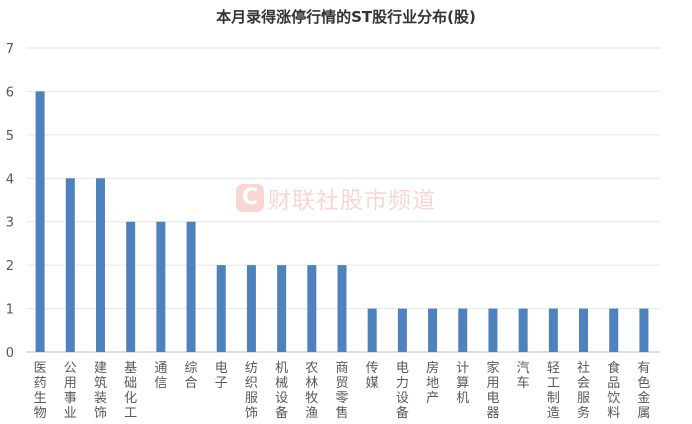 The height and width of the screenshot is (424, 692). What do you see at coordinates (10, 201) in the screenshot?
I see `y-axis-ticks: 0 1 2 3 4 5 6 7` at bounding box center [10, 201].